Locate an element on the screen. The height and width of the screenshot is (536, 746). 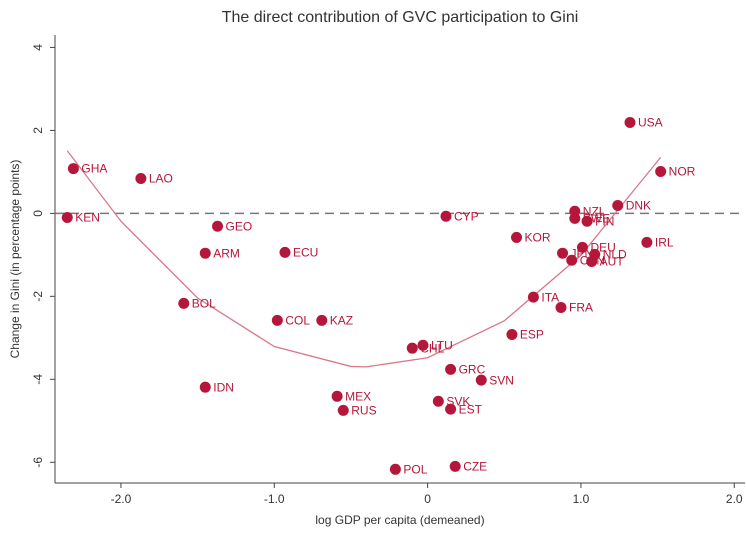
point-label: POL is located at coordinates (415, 469).